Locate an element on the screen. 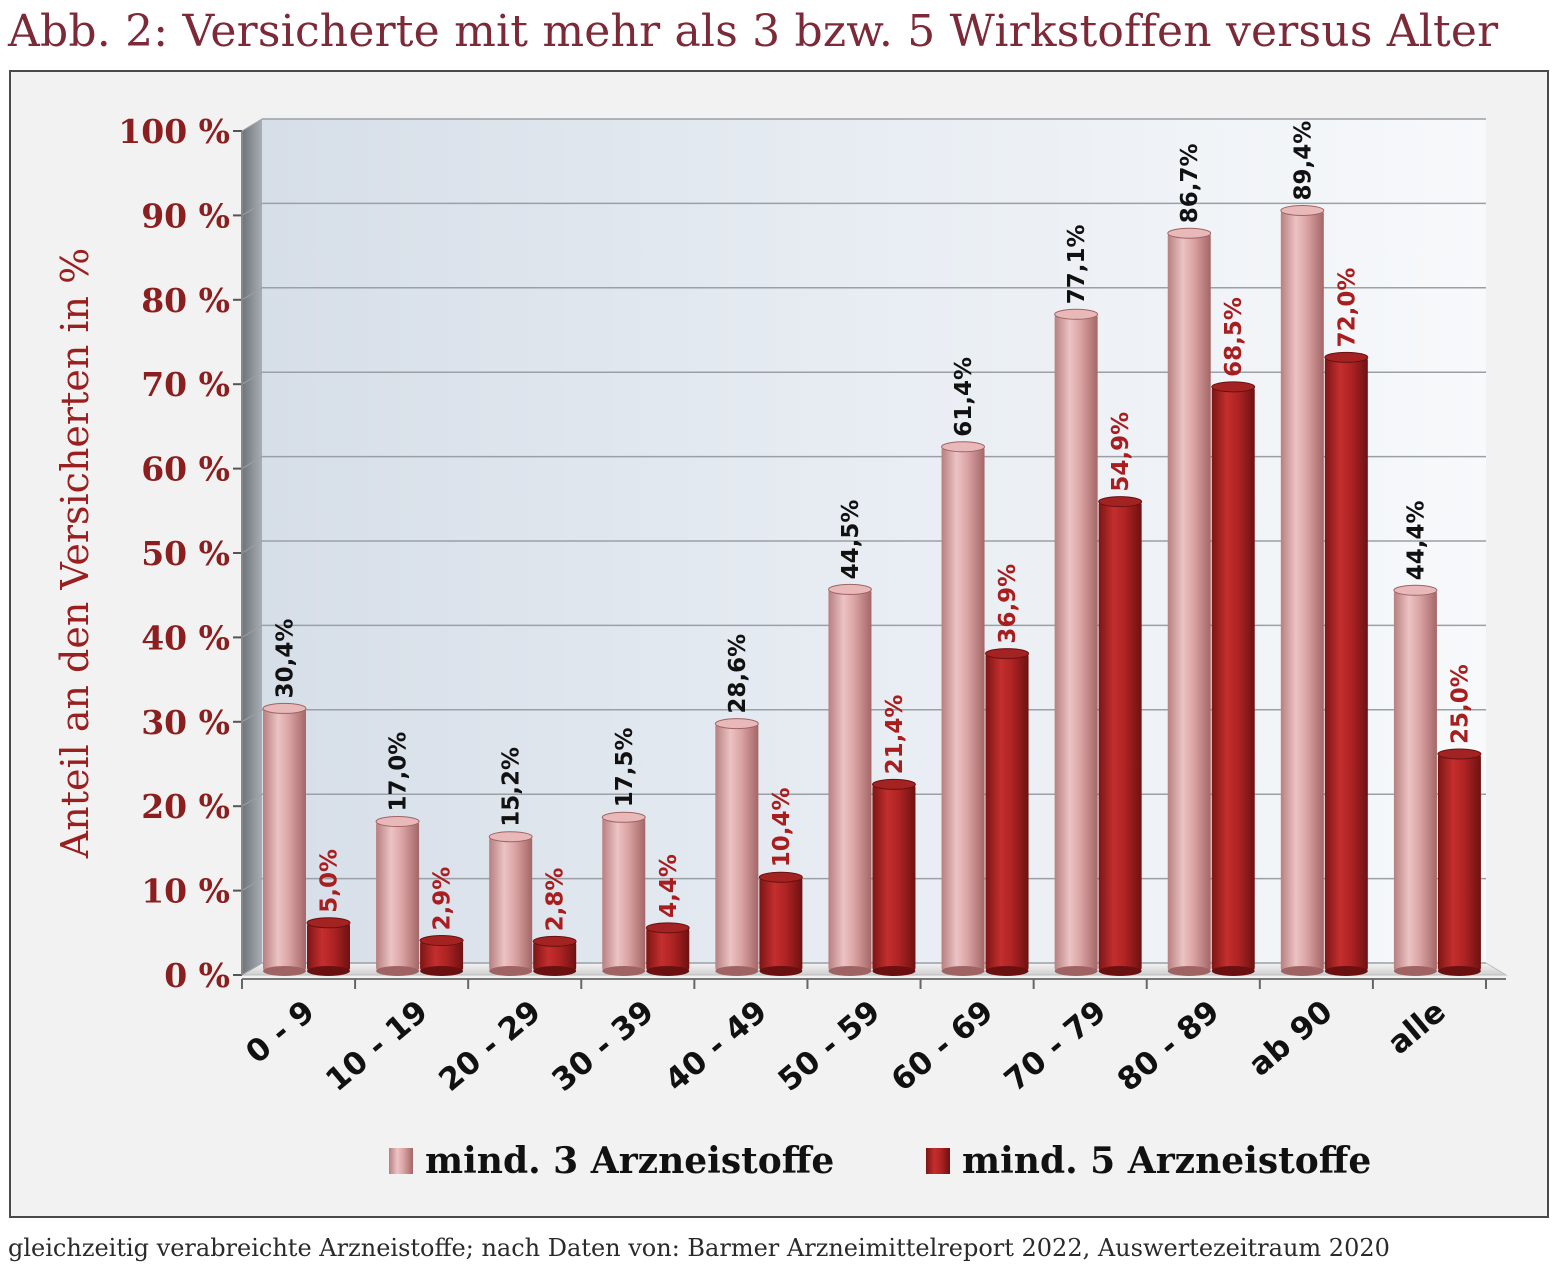 This screenshot has height=1276, width=1563. legend-label: mind. 5 Arzneistoffe is located at coordinates (1166, 1161).